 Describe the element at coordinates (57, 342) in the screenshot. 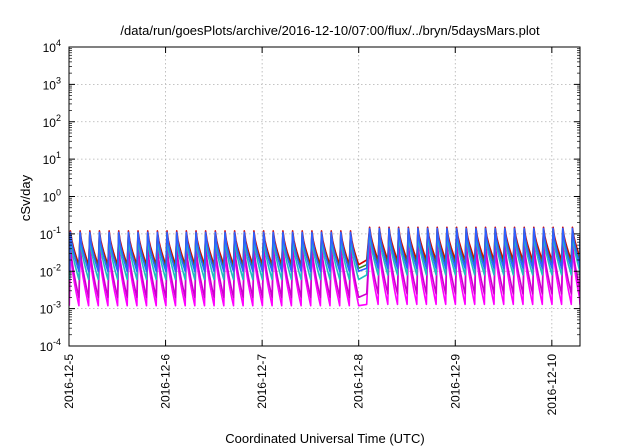

I see `y-tick-exponent: -4` at that location.